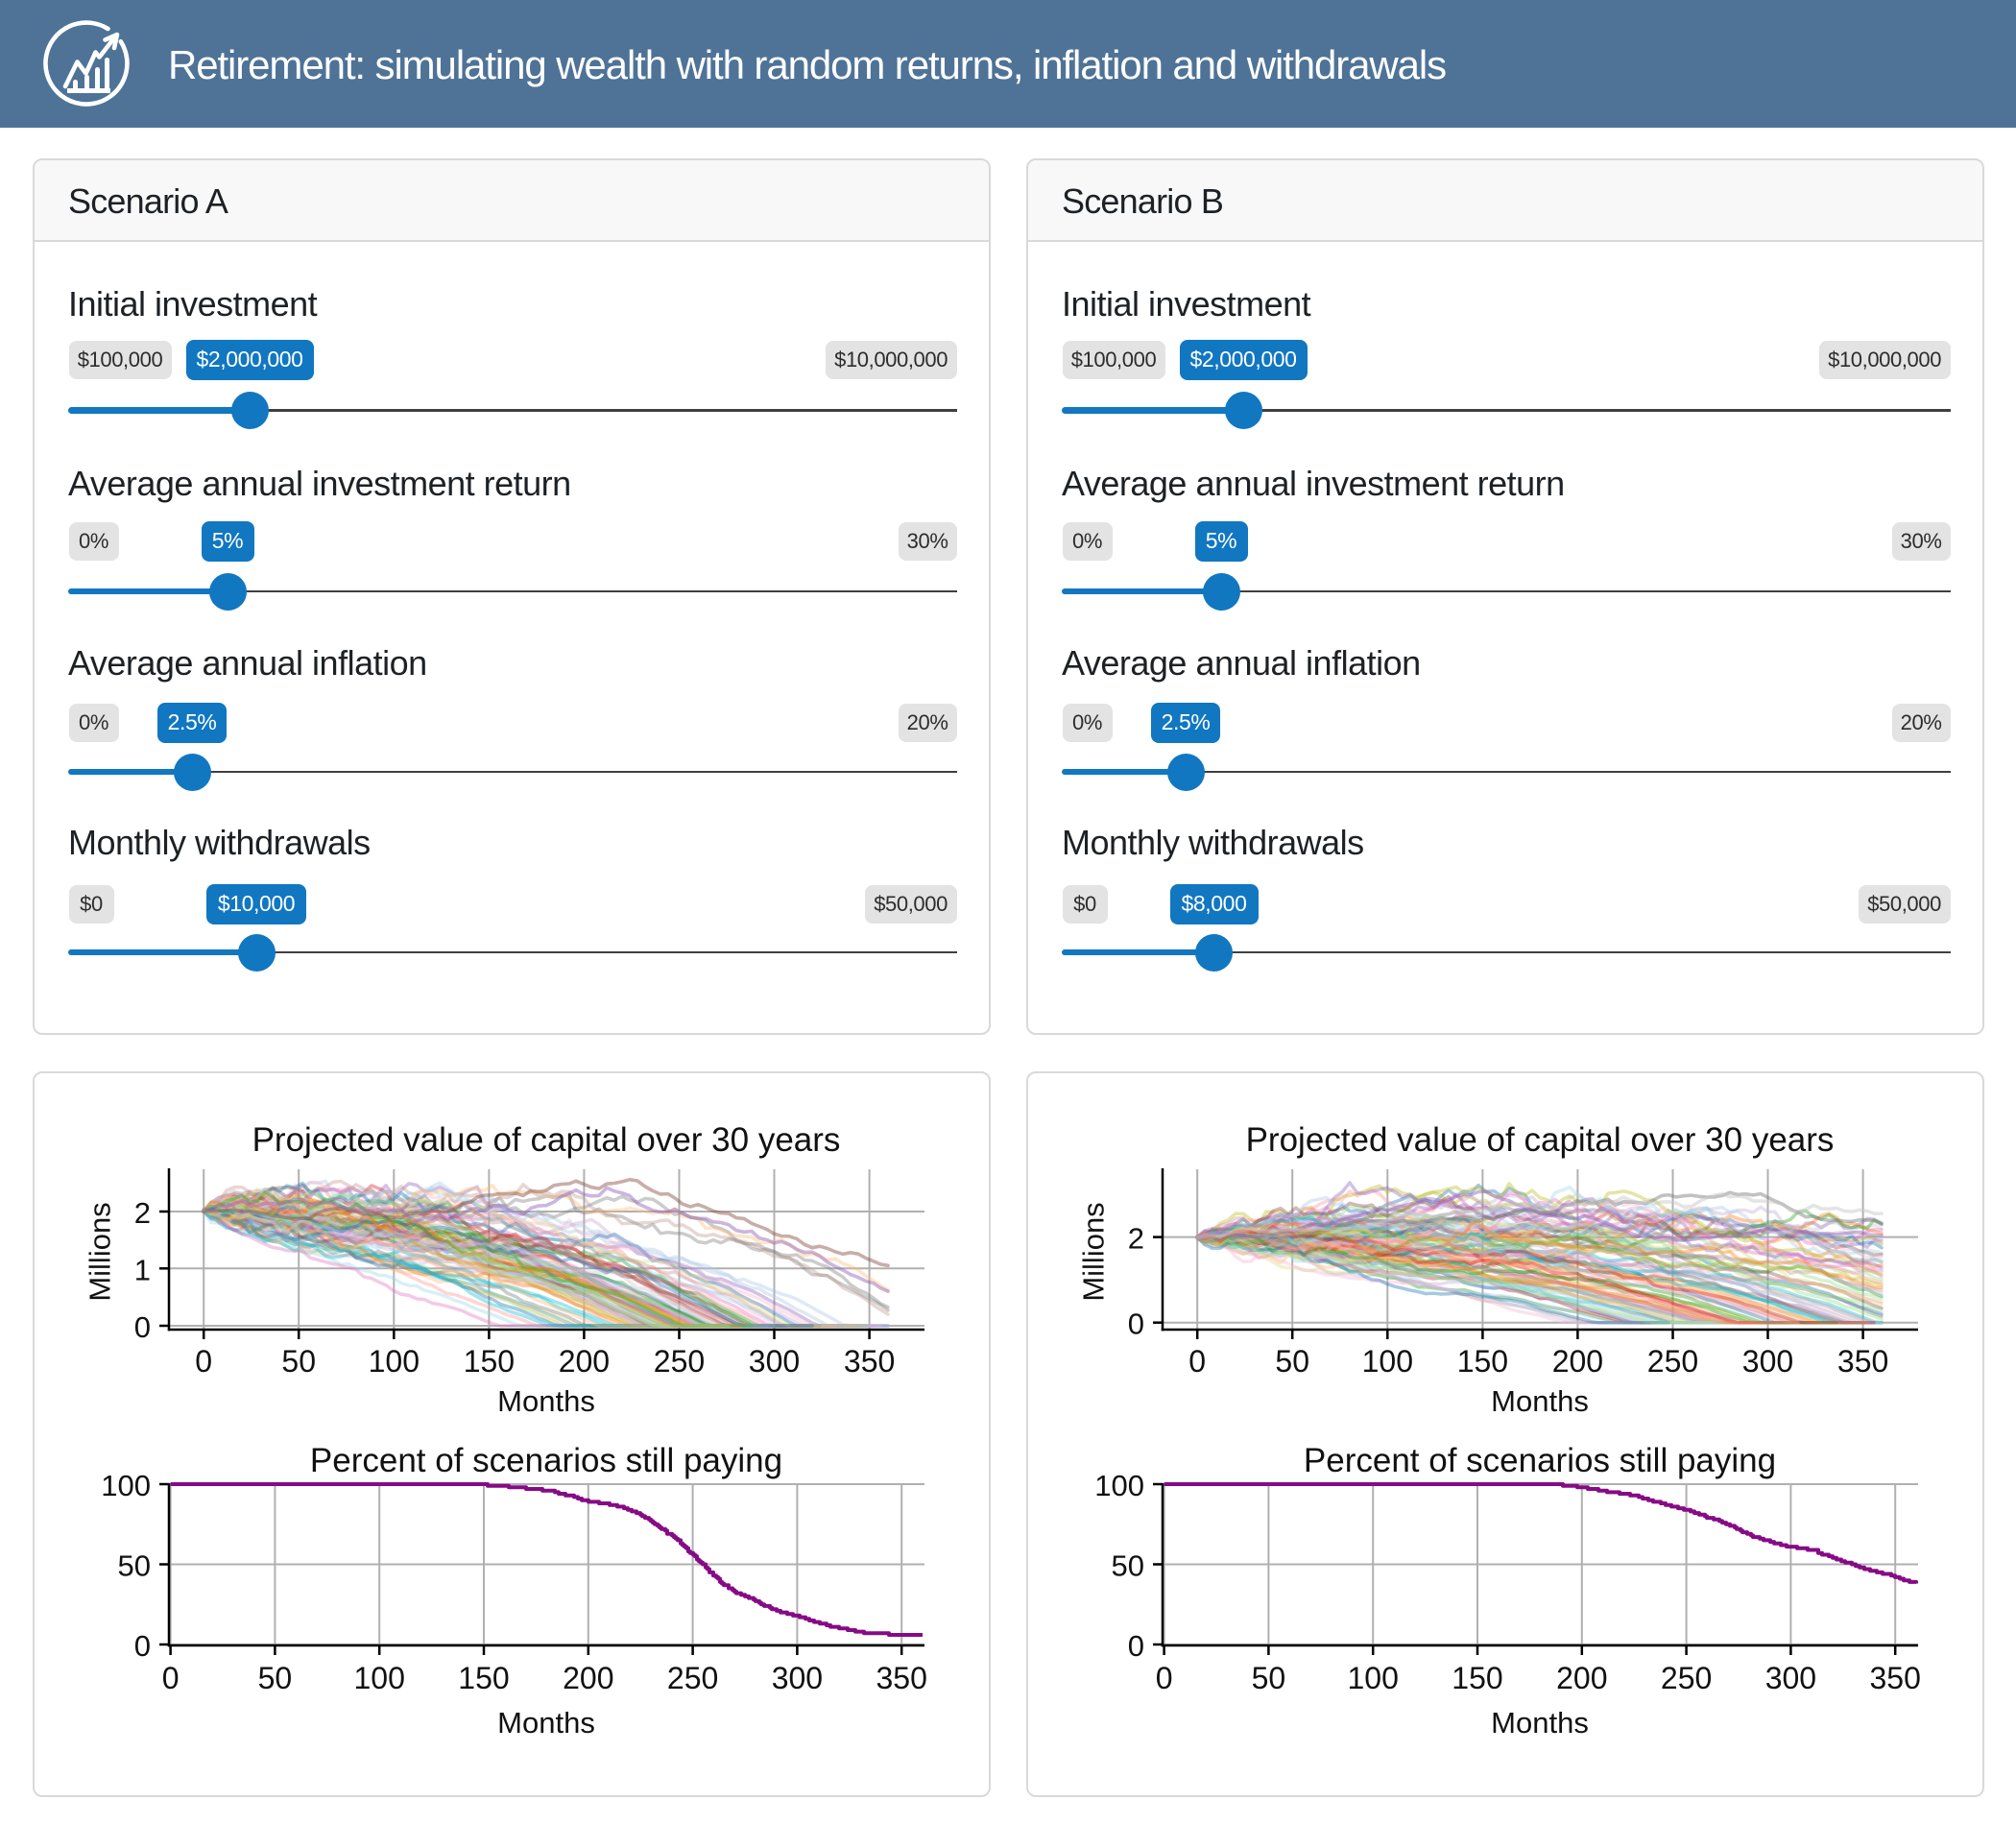 This screenshot has width=2016, height=1824. What do you see at coordinates (142, 1269) in the screenshot?
I see `svg-text: 1` at bounding box center [142, 1269].